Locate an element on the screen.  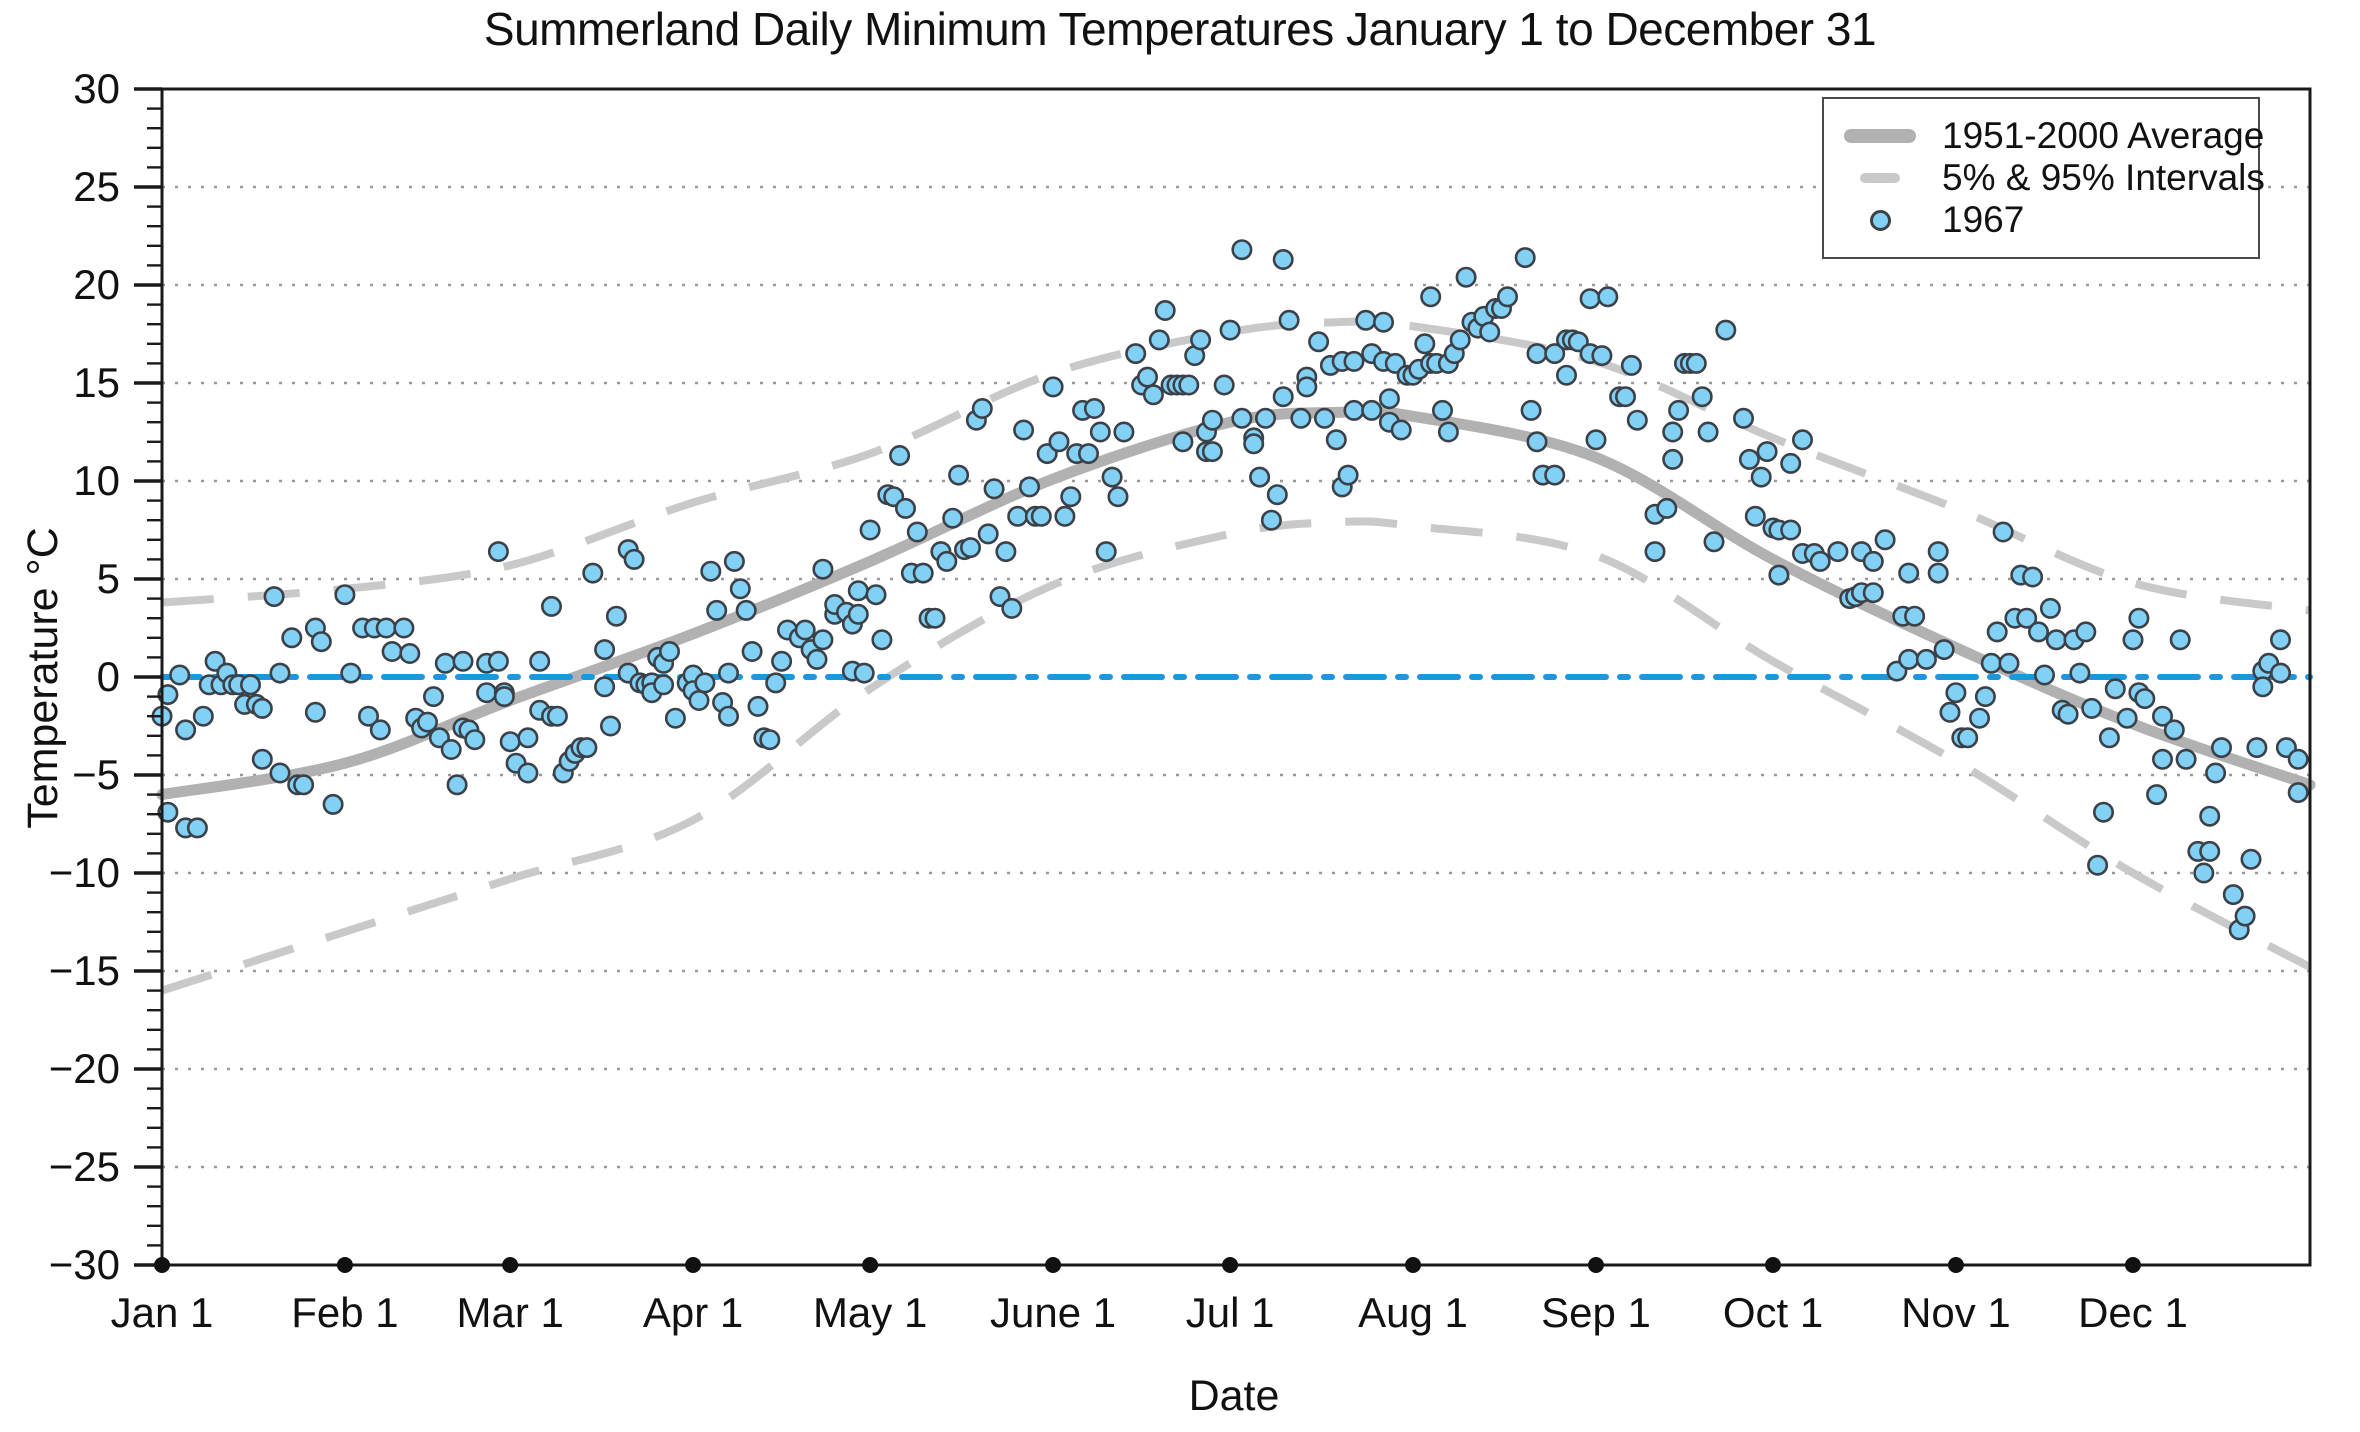
svg-text: −5 is located at coordinates (96, 774).